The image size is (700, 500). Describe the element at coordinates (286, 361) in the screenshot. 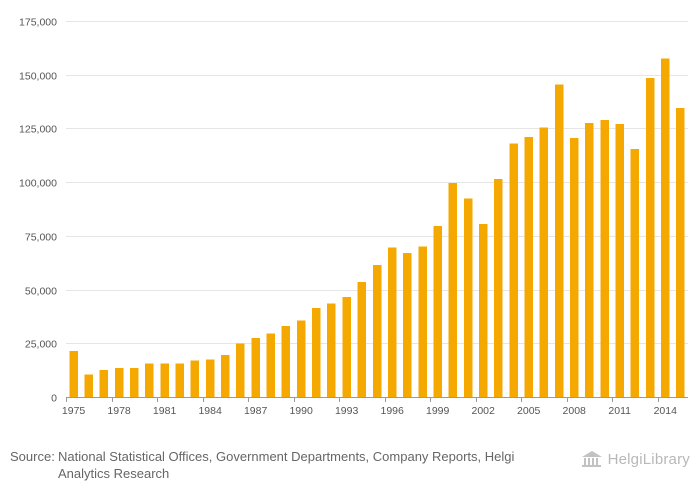

I see `bar-1989` at that location.